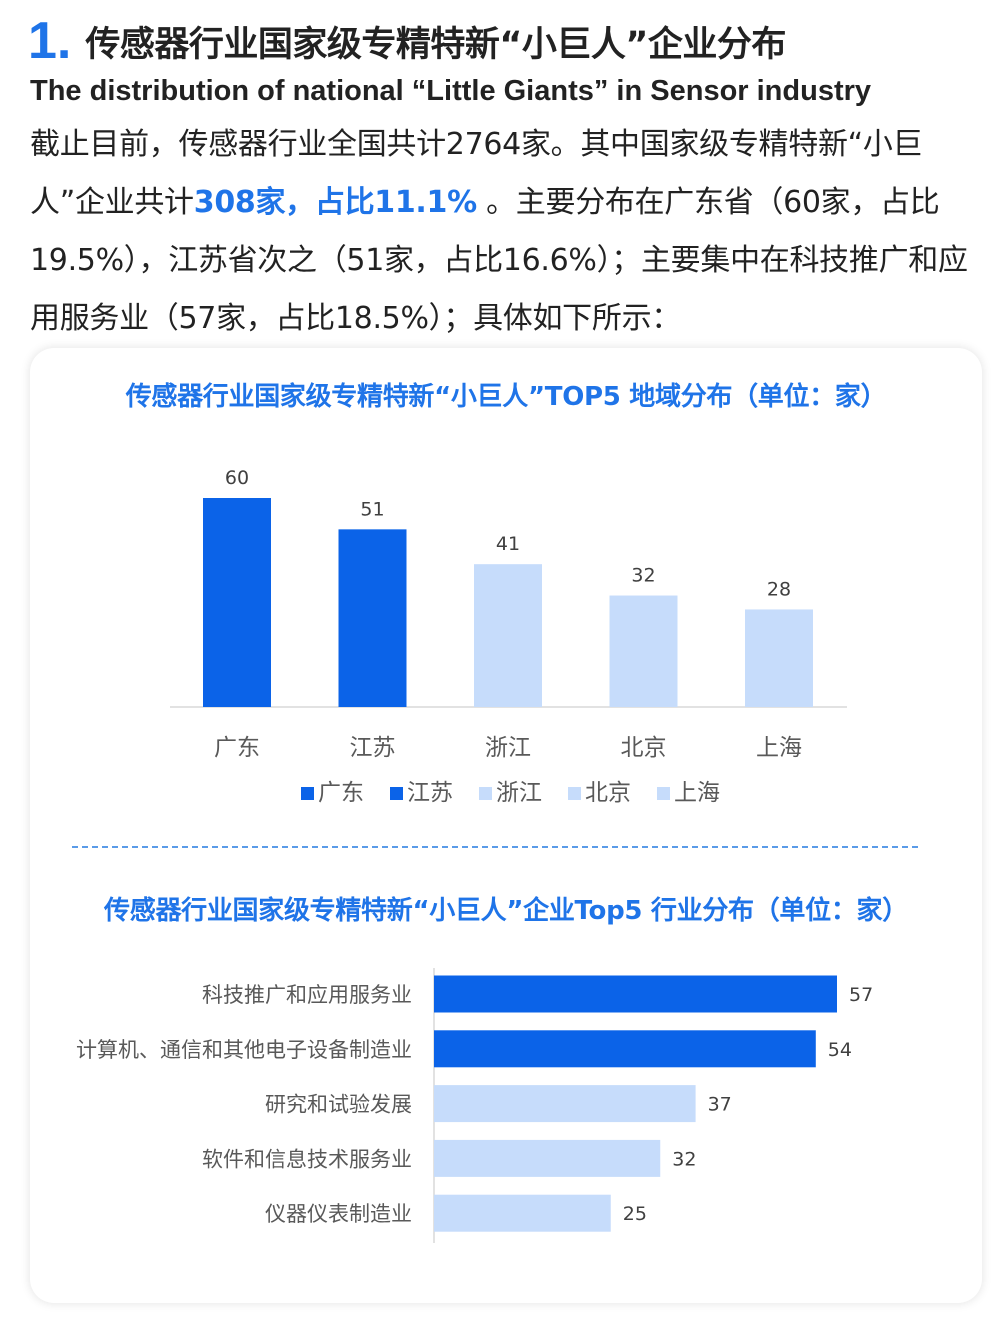  What do you see at coordinates (779, 658) in the screenshot?
I see `bar-上海` at bounding box center [779, 658].